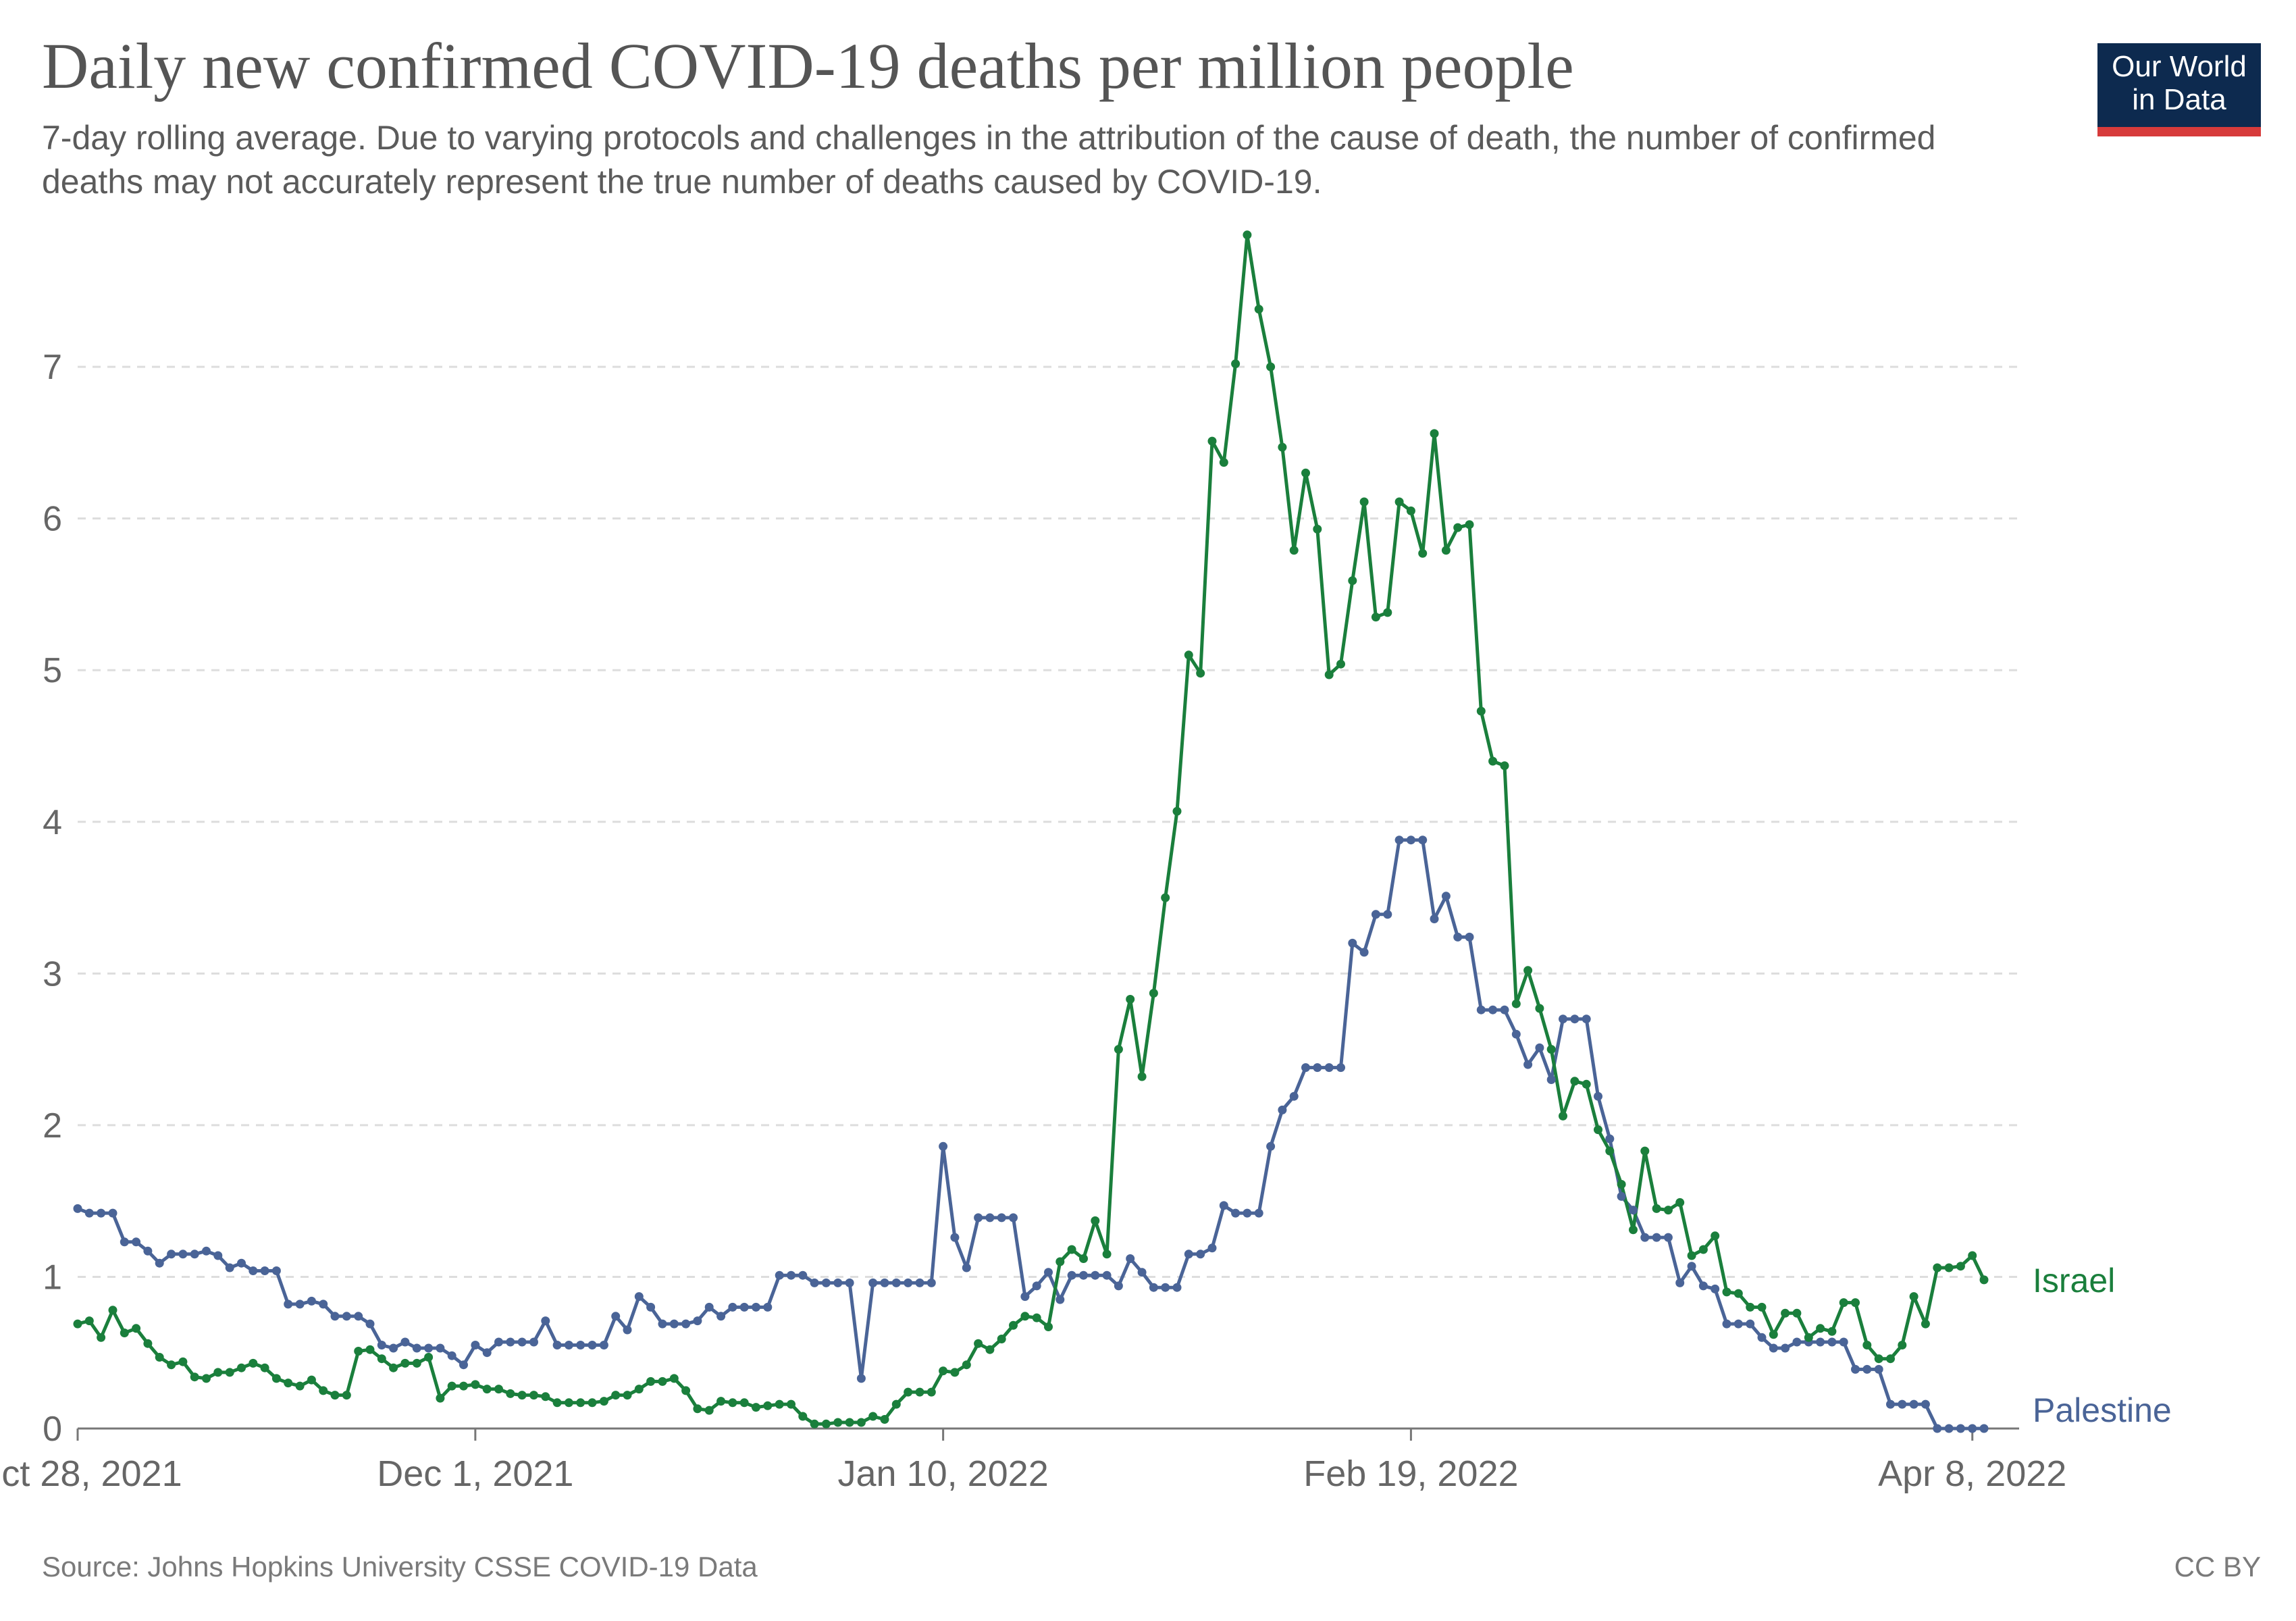 This screenshot has height=1621, width=2296. I want to click on y-tick-label: 0, so click(53, 1429).